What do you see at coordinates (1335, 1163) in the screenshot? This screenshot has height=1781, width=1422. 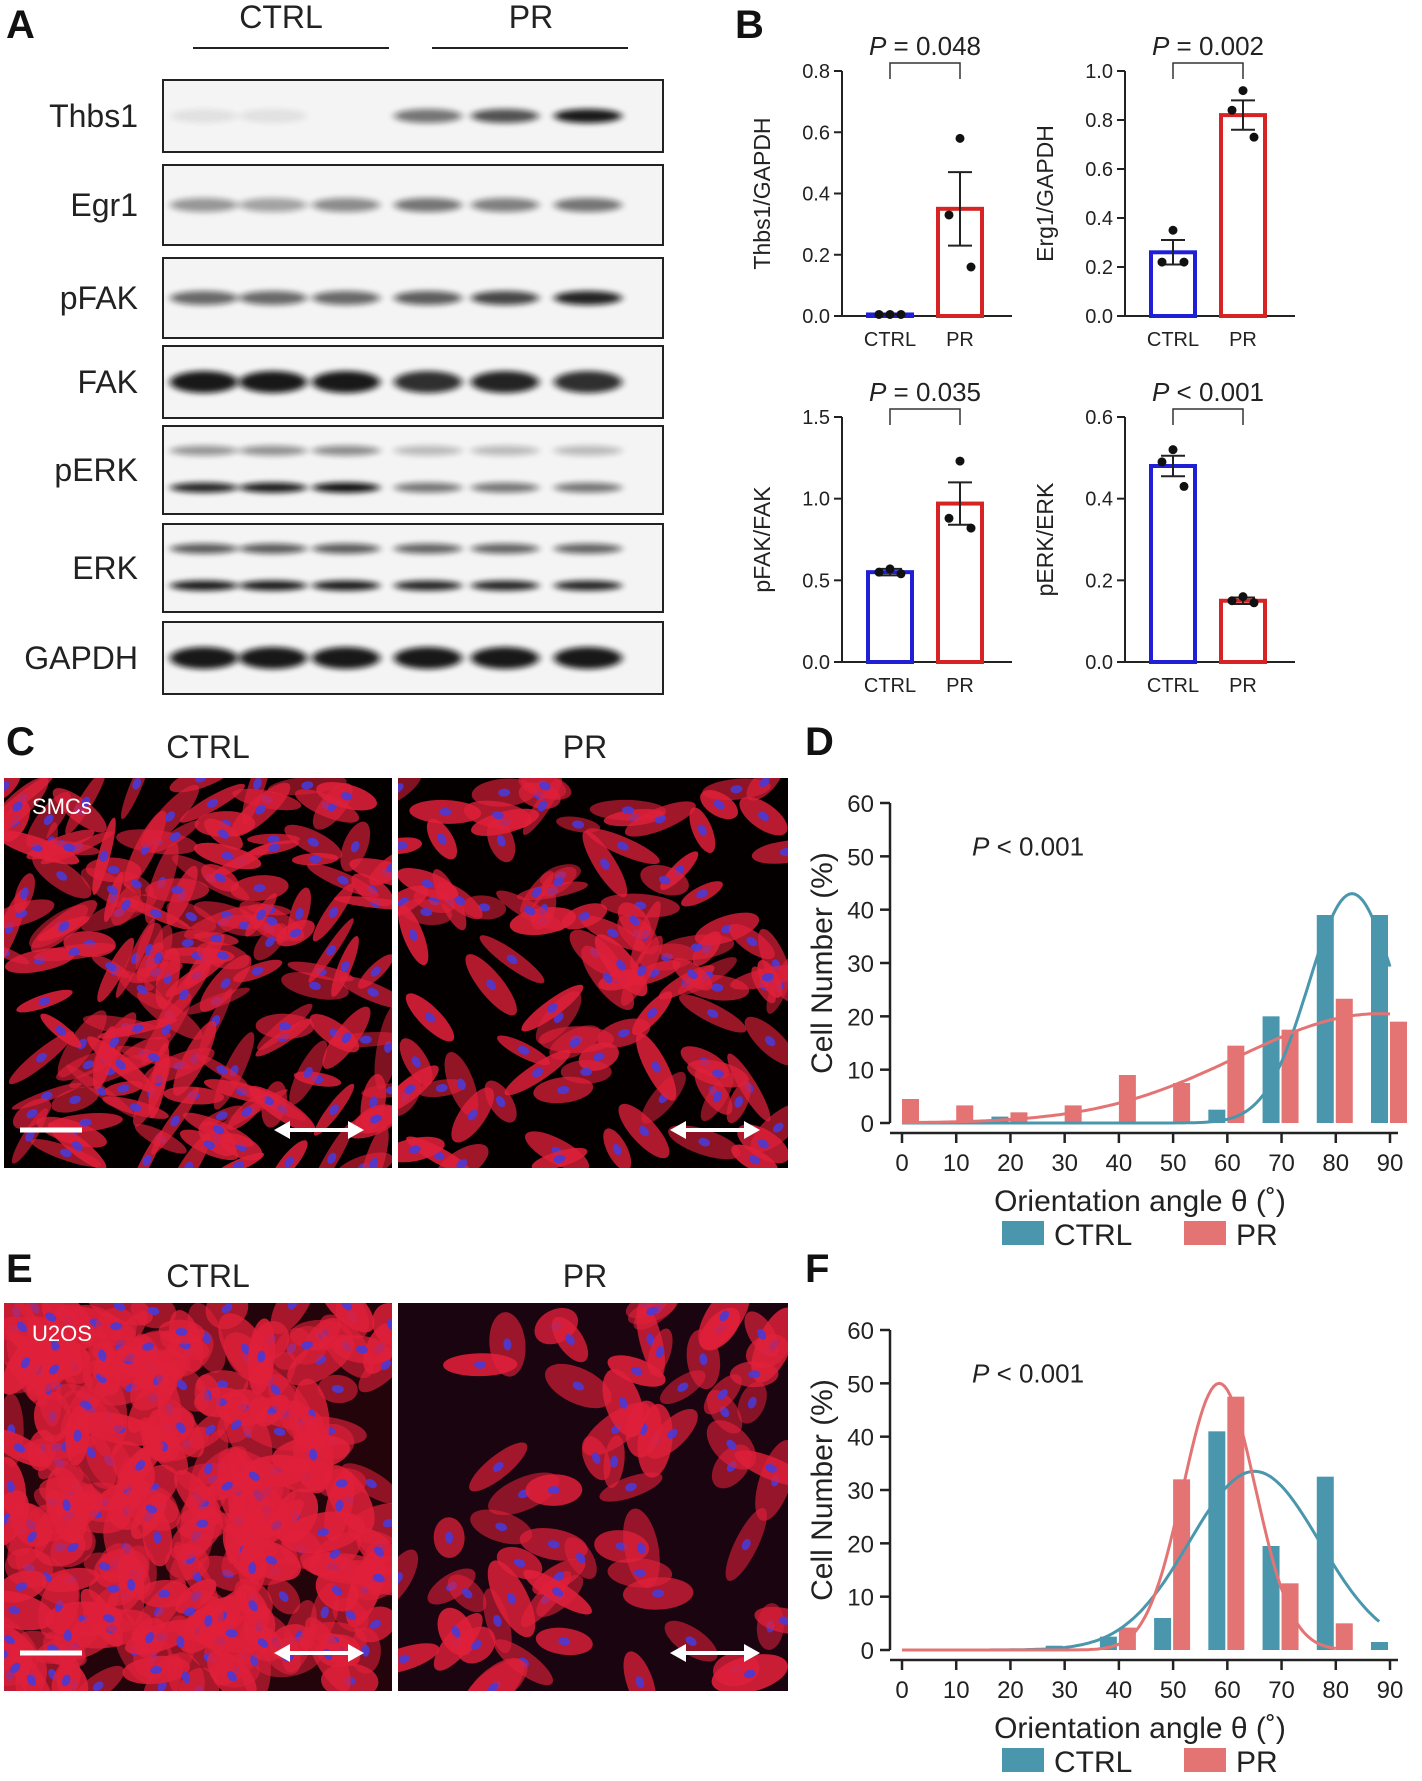 I see `x-tick-label: 80` at bounding box center [1335, 1163].